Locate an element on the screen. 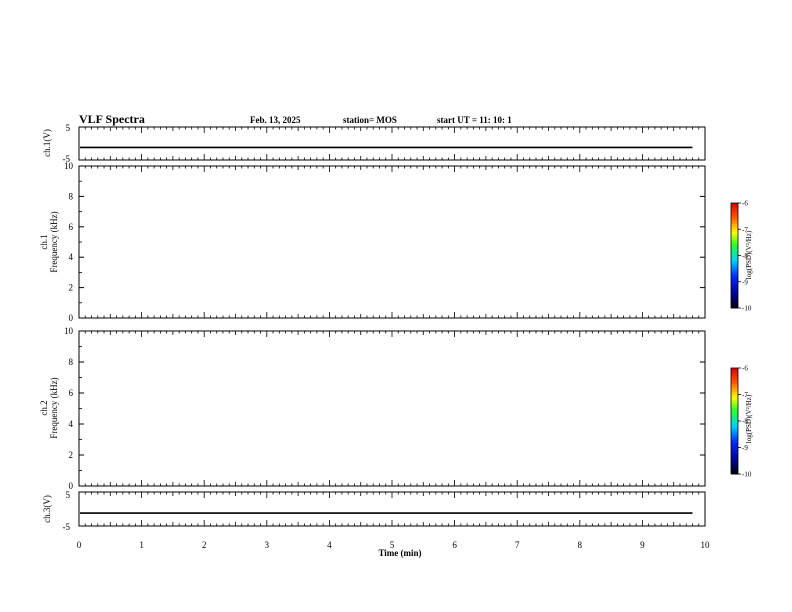  spectrogram-ytick-label: 2 is located at coordinates (71, 288).